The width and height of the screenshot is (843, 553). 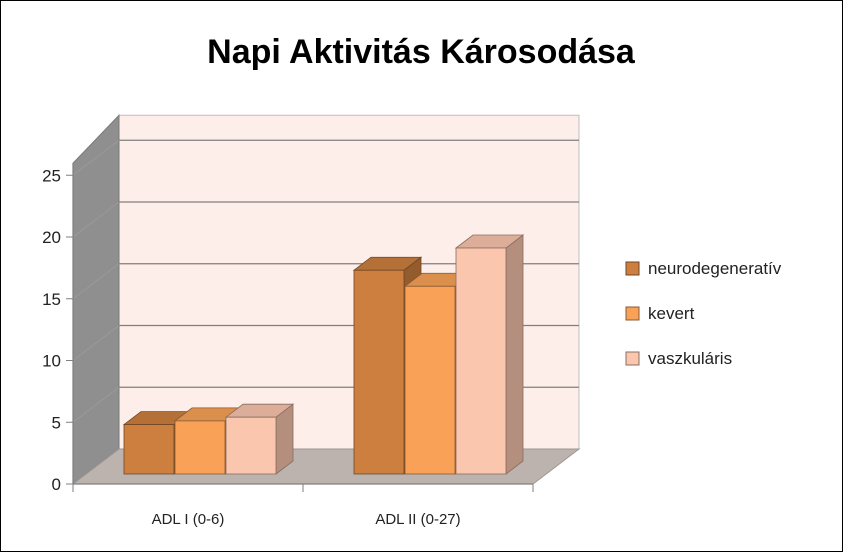 I want to click on y-tick-label: 20, so click(x=51, y=237).